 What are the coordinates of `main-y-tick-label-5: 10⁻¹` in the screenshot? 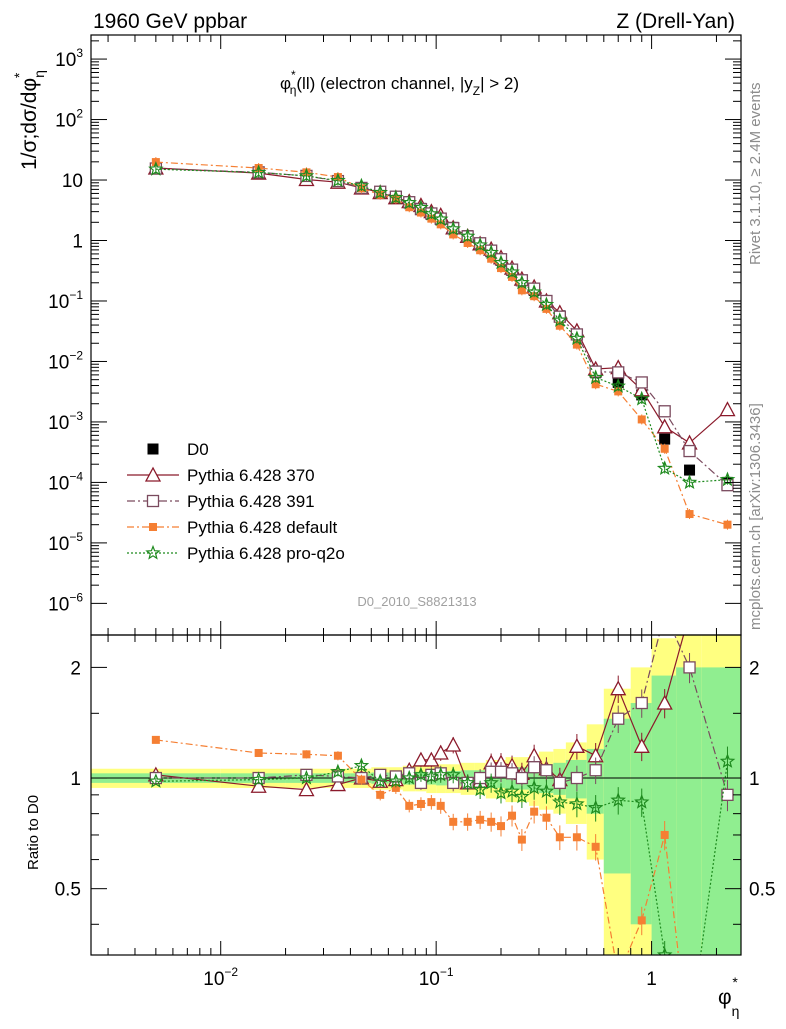 It's located at (65, 300).